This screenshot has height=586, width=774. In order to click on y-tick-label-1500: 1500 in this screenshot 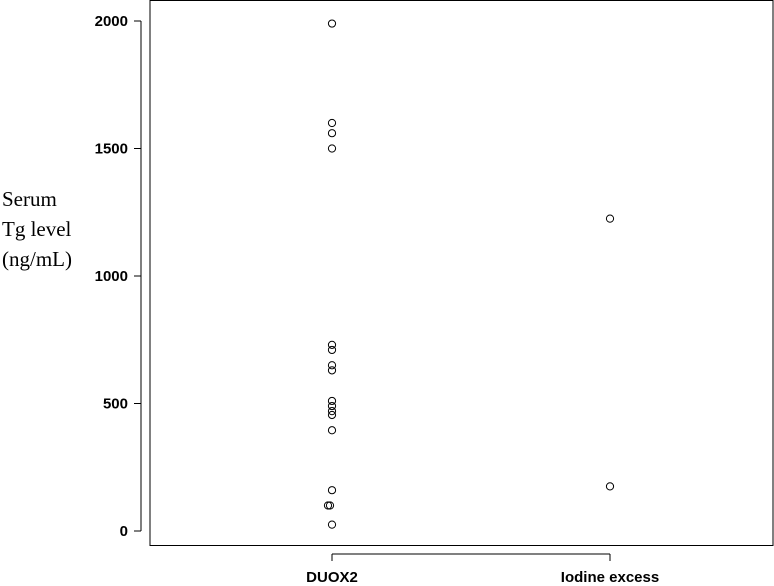, I will do `click(111, 149)`.